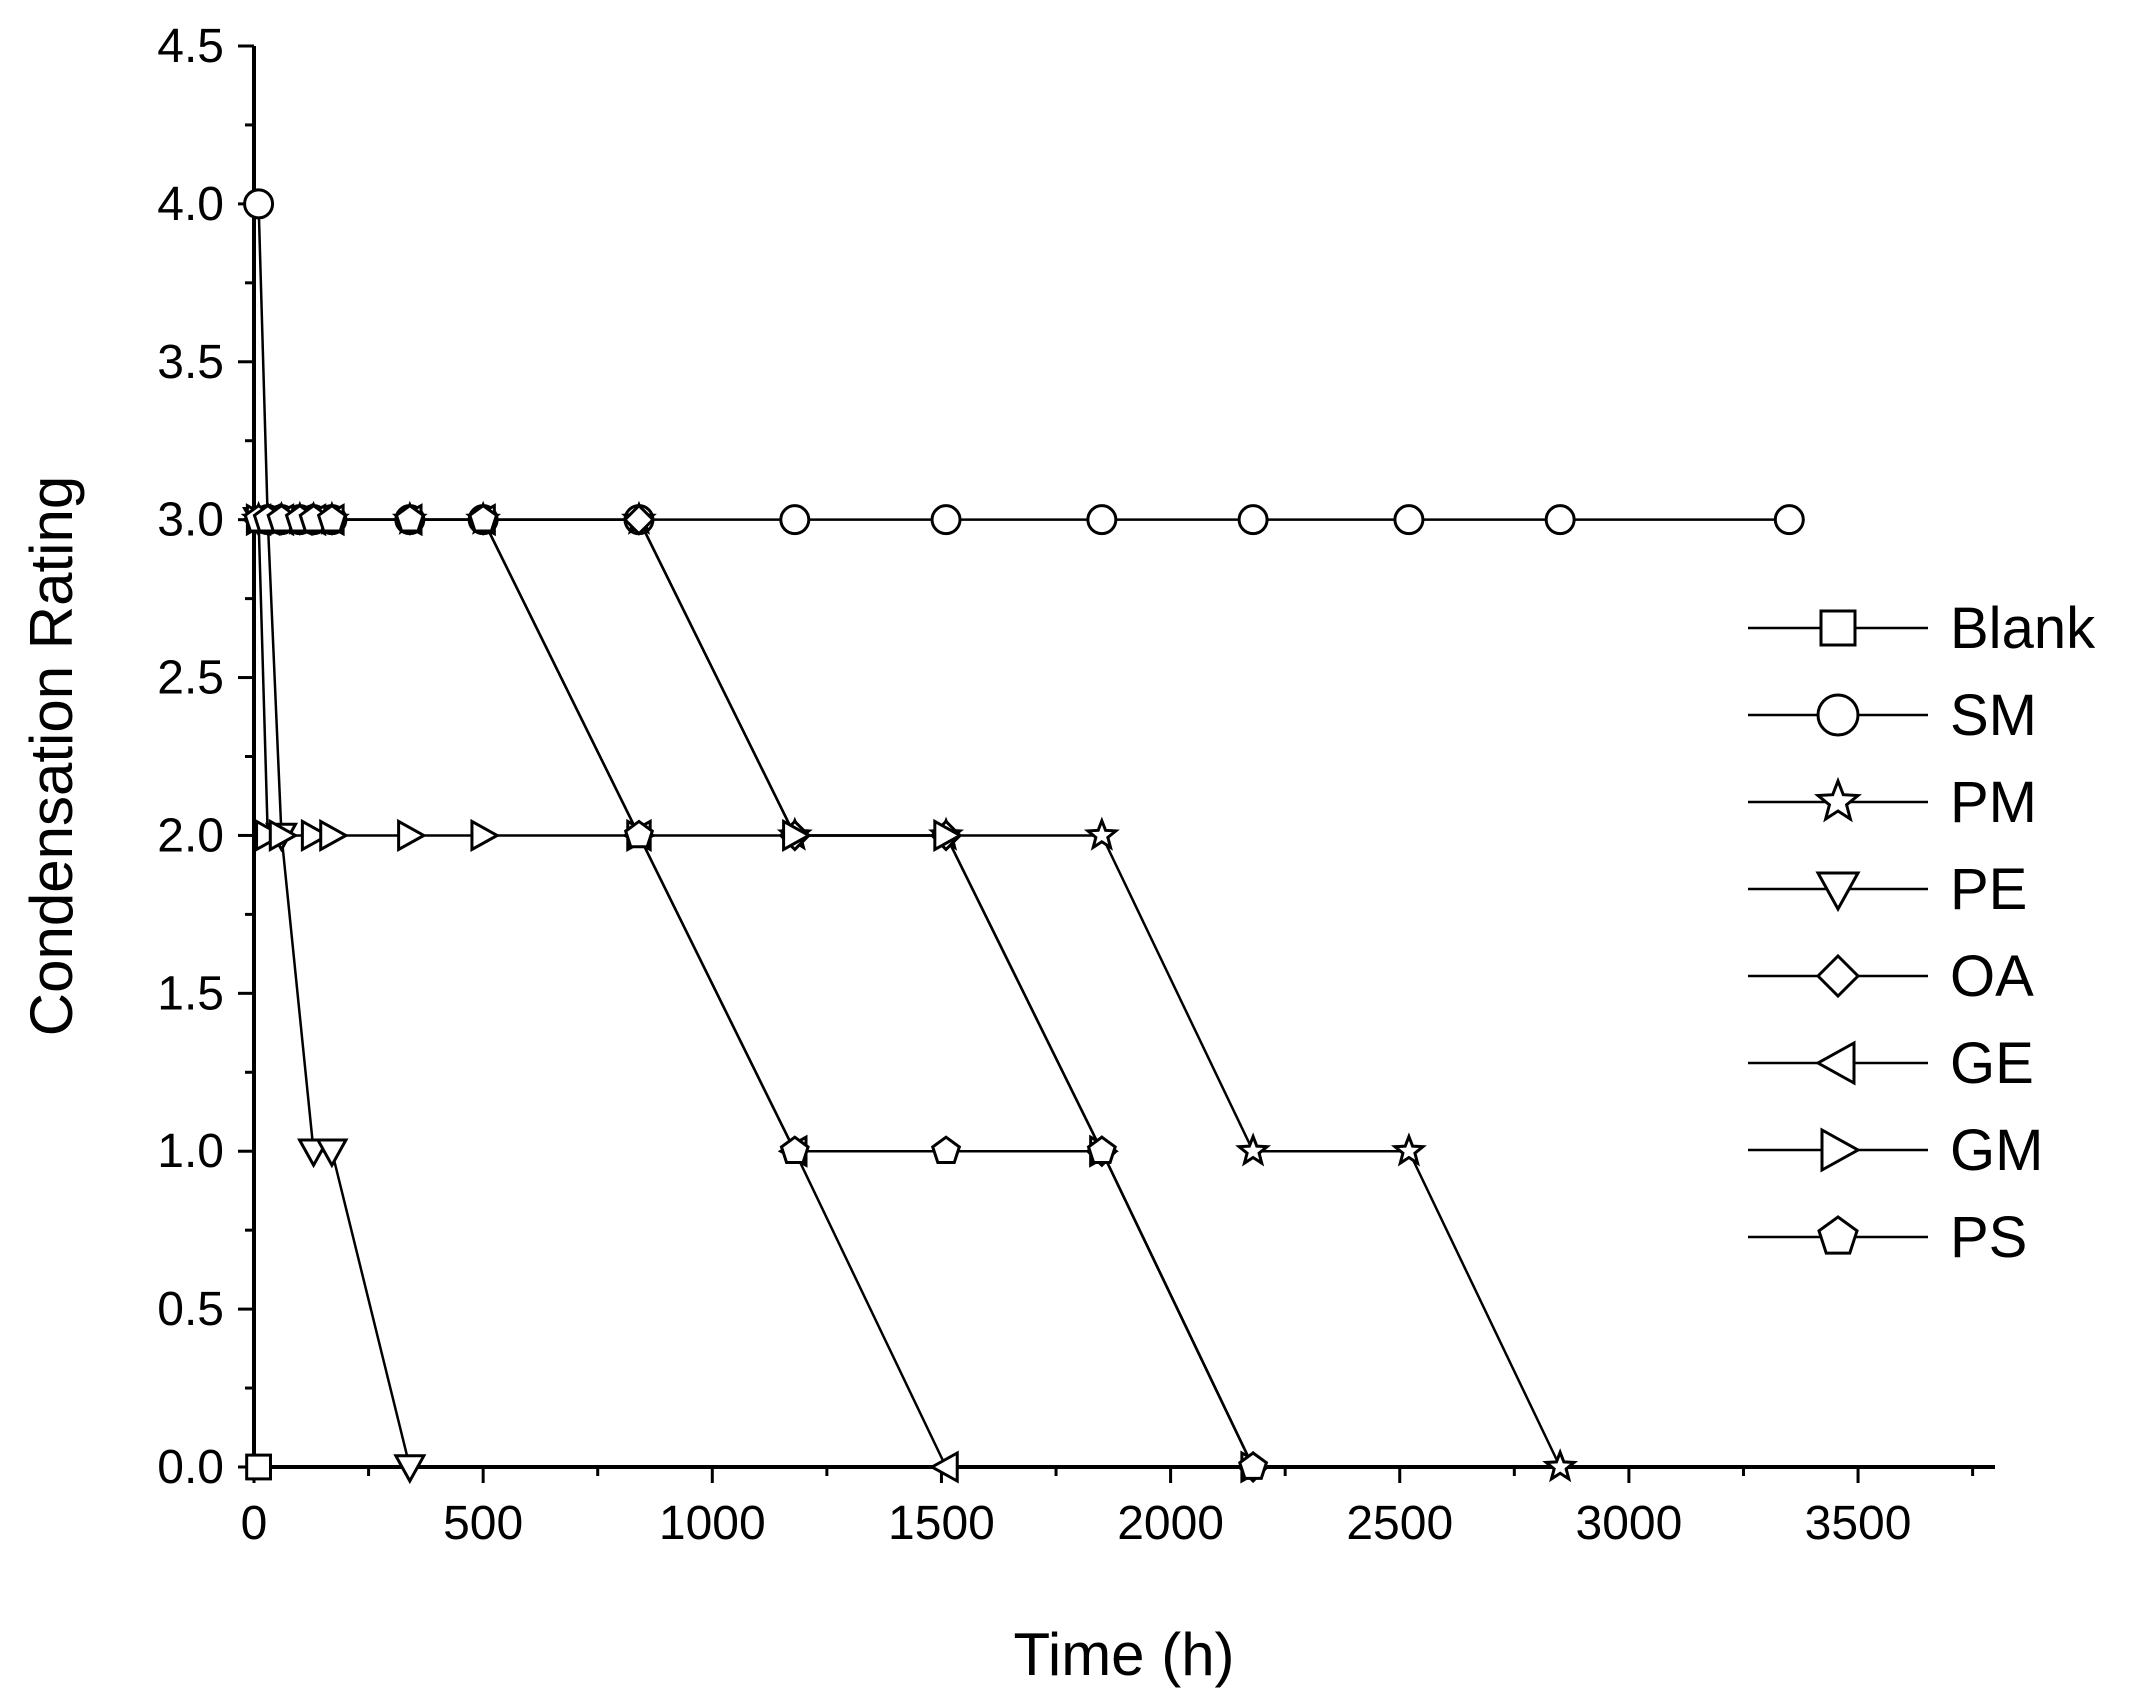 The width and height of the screenshot is (2134, 1703). Describe the element at coordinates (1838, 715) in the screenshot. I see `legend-marker-sm` at that location.